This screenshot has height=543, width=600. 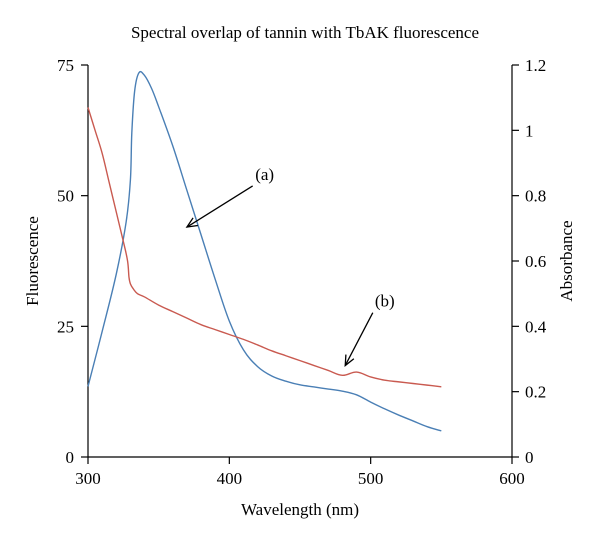 I want to click on annotation-layer: (a) (b), so click(x=290, y=266).